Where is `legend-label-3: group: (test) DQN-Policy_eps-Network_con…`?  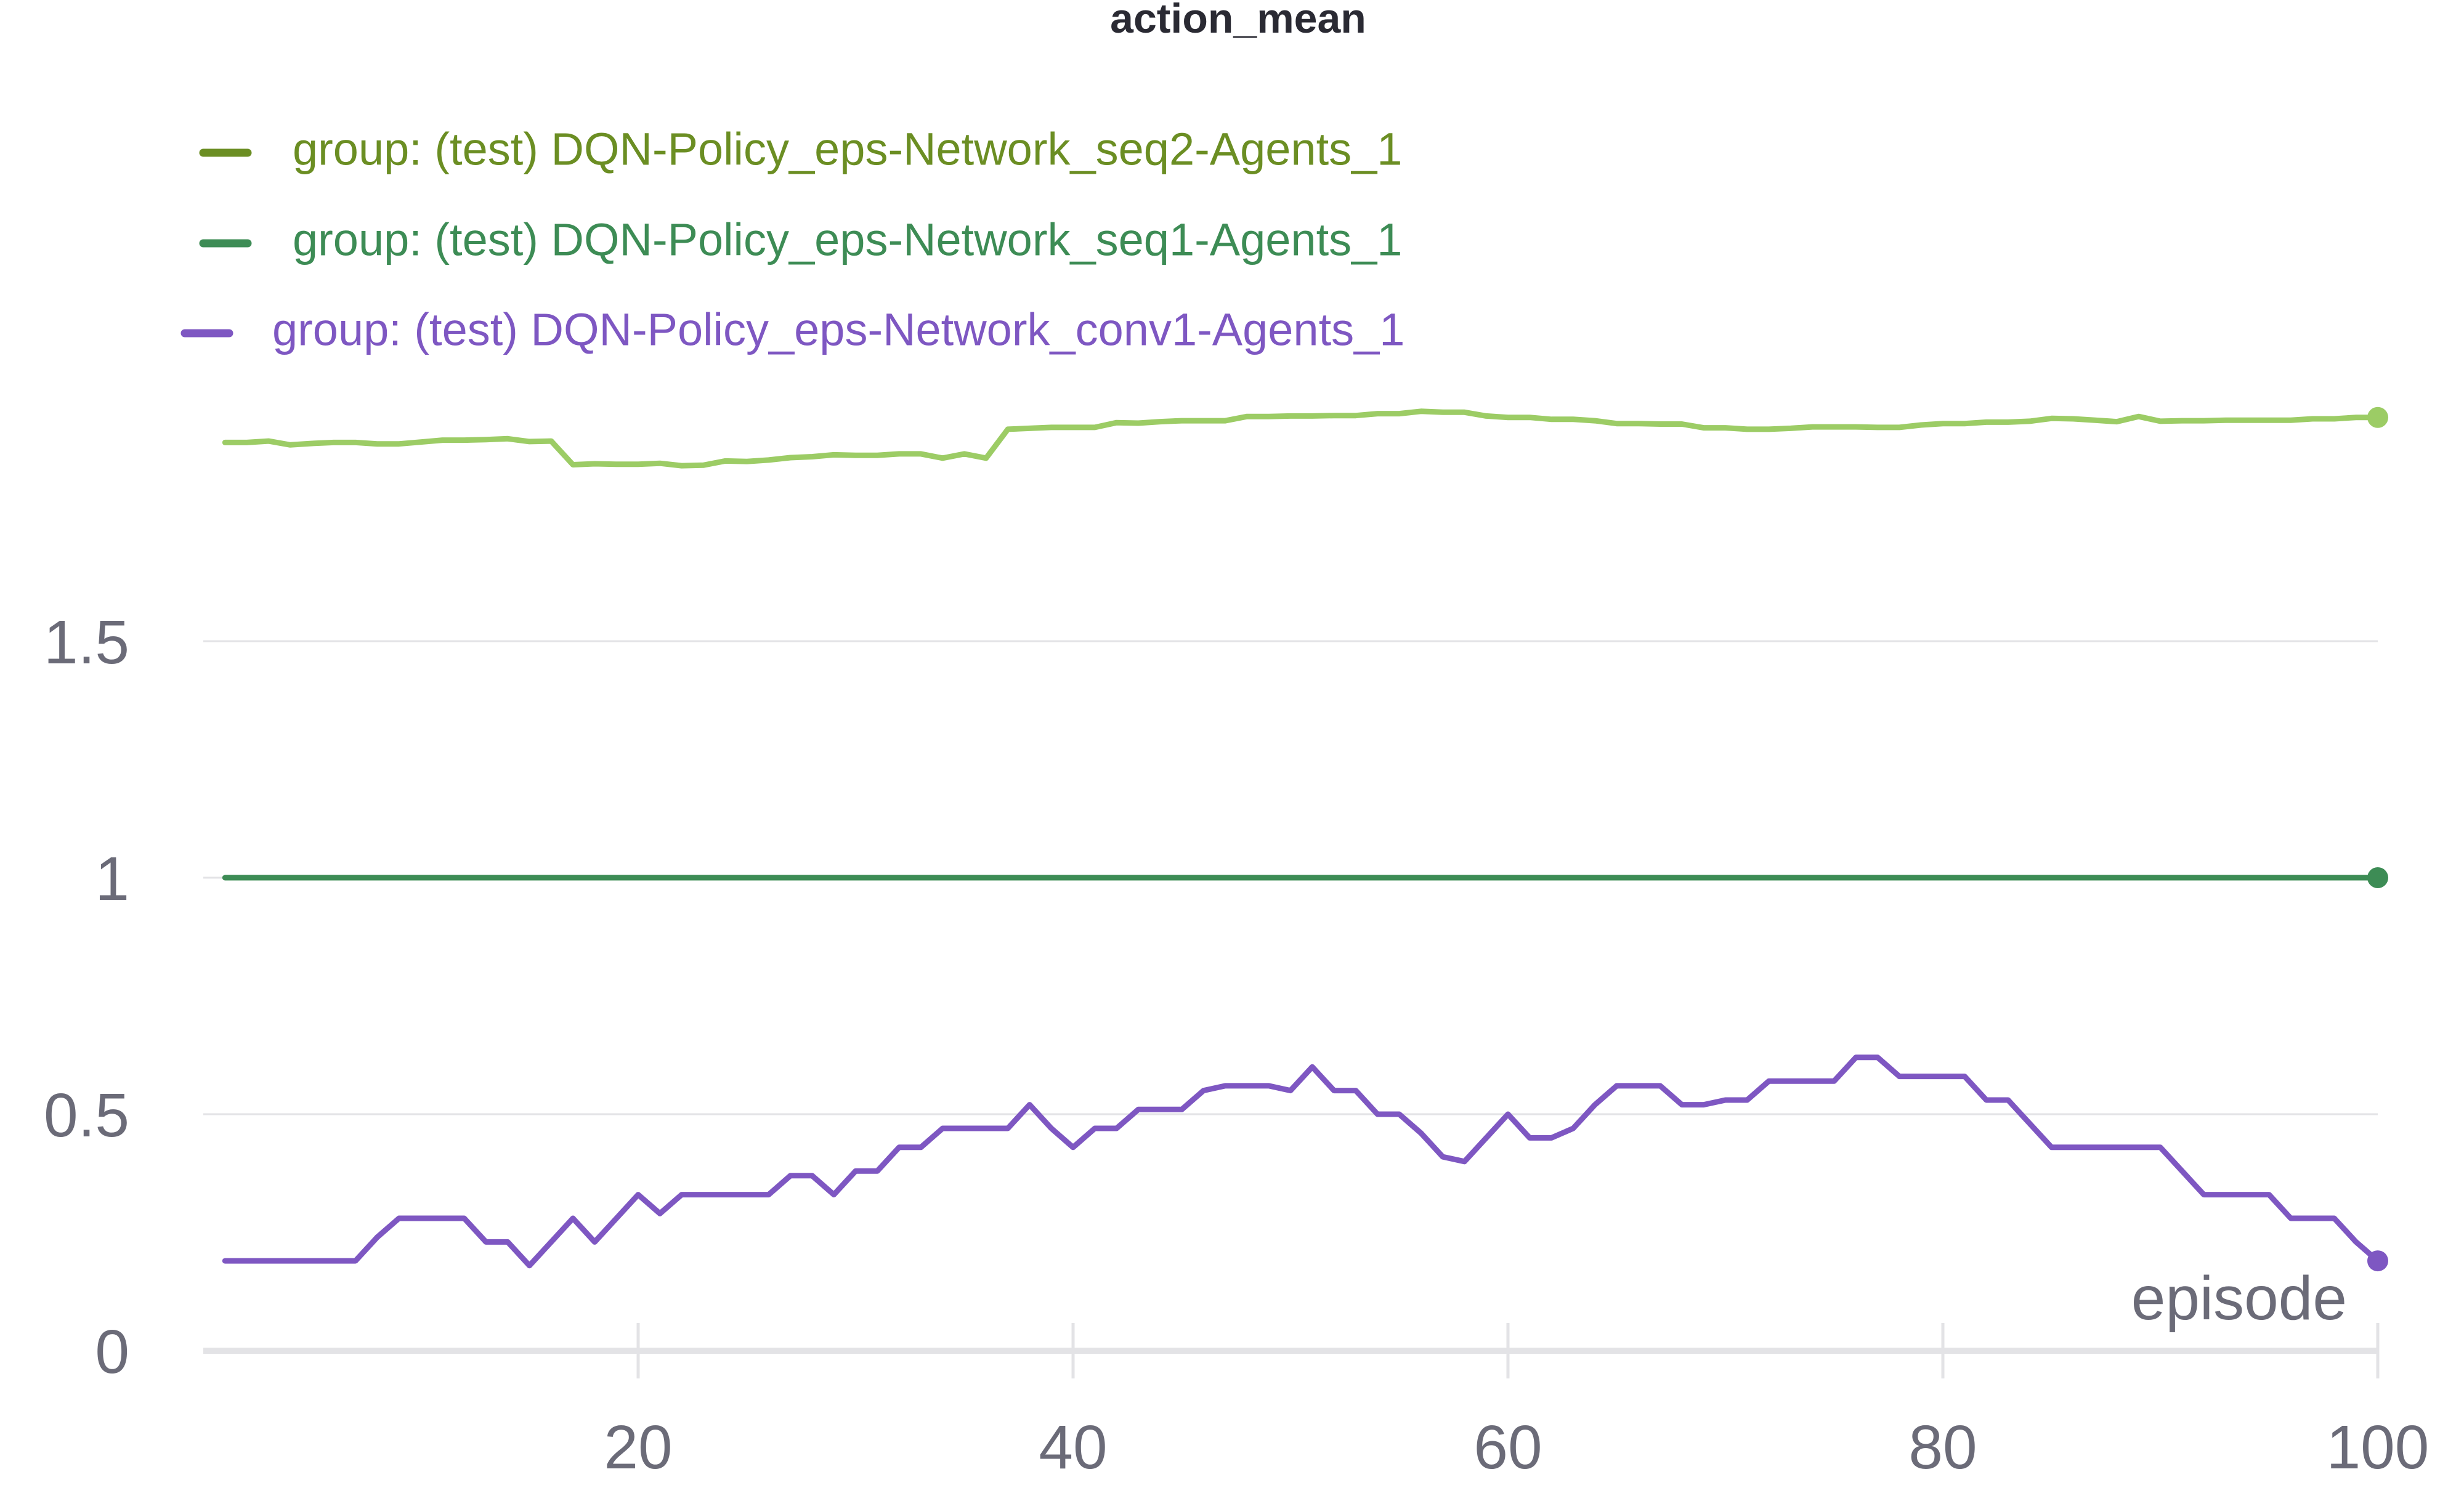
legend-label-3: group: (test) DQN-Policy_eps-Network_con… is located at coordinates (838, 330).